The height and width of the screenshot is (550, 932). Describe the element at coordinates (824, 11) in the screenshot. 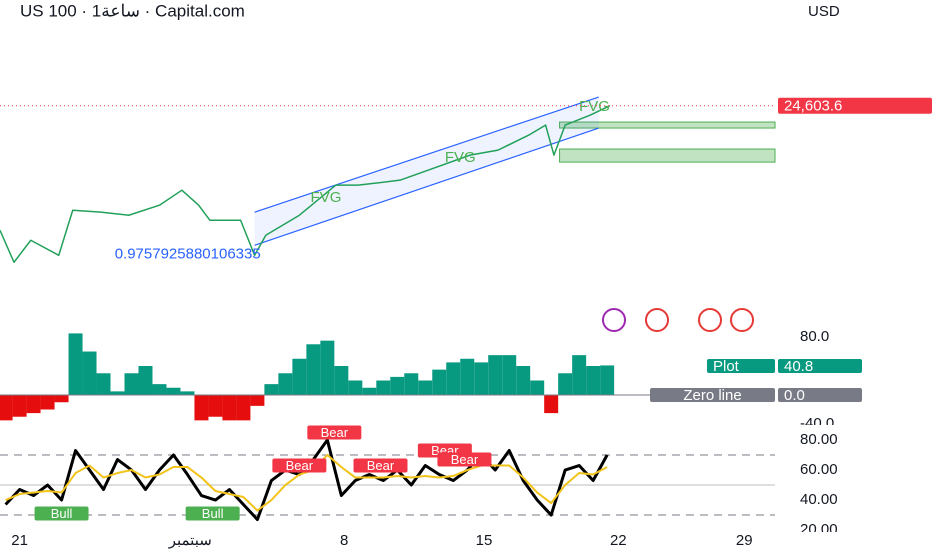

I see `currency-label: USD` at that location.